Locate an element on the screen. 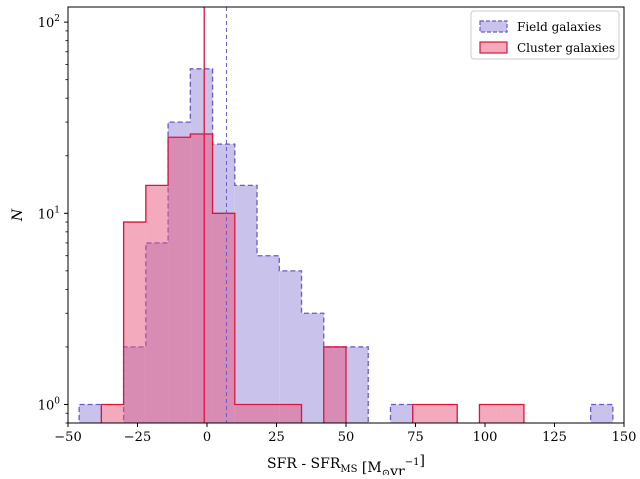  x-tick-label: 100 is located at coordinates (485, 437).